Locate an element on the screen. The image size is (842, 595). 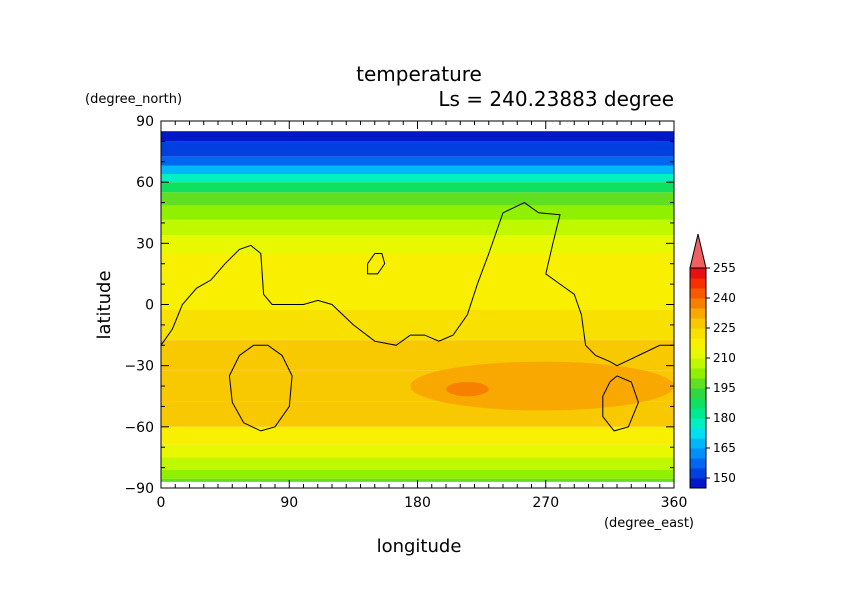
y-unit-label: (degree_north) is located at coordinates (133, 99).